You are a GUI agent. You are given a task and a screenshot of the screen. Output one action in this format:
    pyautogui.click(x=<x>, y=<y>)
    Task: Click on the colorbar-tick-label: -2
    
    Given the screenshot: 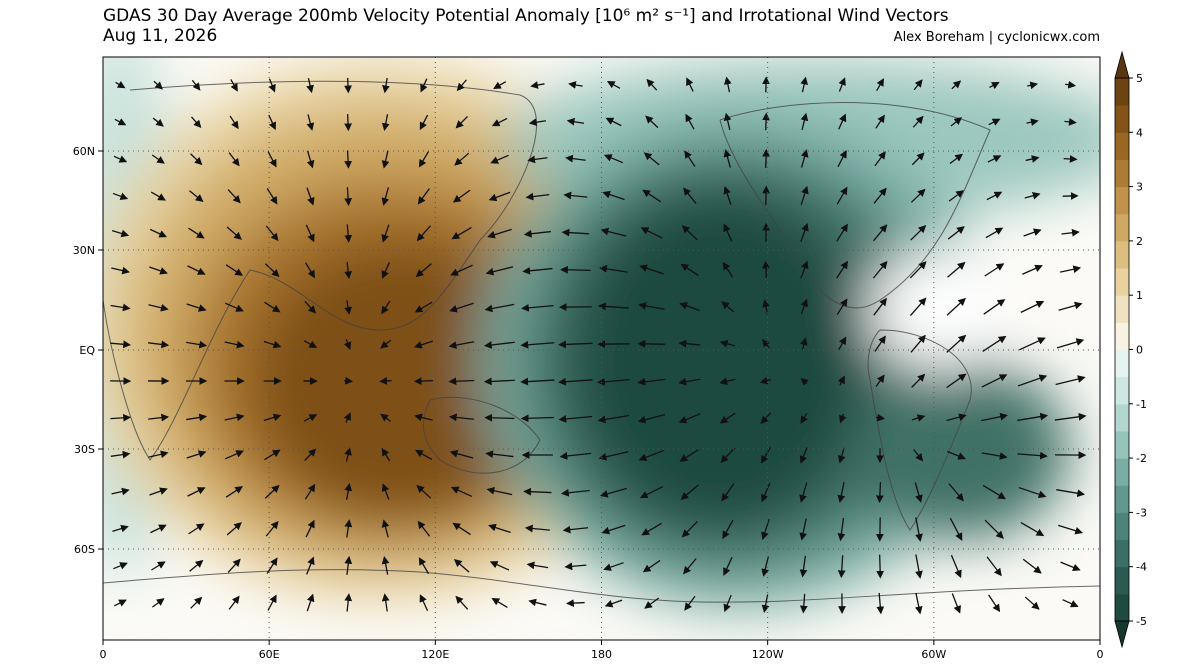 What is the action you would take?
    pyautogui.click(x=1141, y=458)
    